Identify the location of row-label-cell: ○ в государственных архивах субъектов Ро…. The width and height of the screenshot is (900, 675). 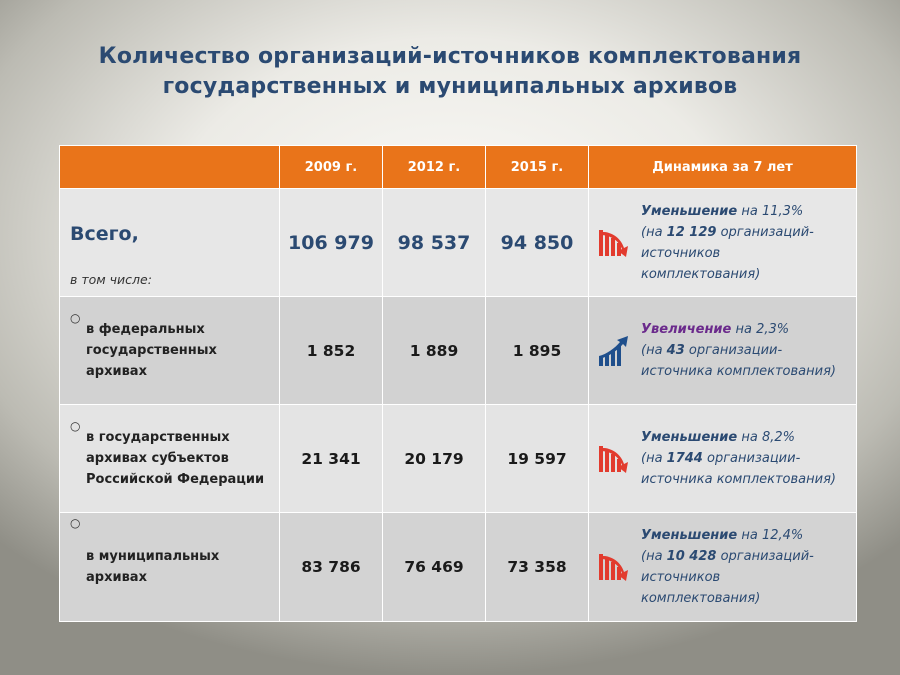
(169, 458).